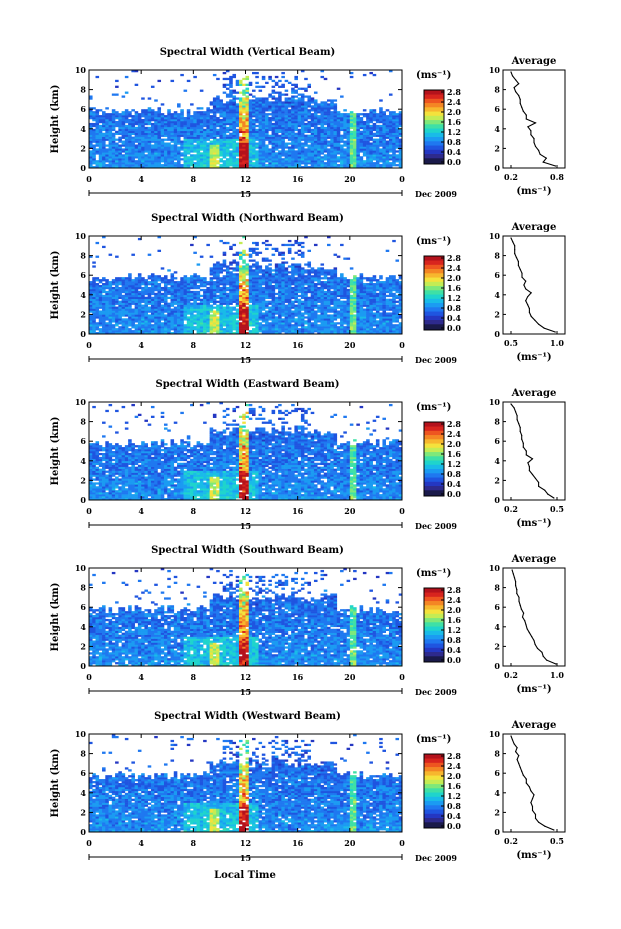  I want to click on colorbar-tick-label: 2.4, so click(454, 268).